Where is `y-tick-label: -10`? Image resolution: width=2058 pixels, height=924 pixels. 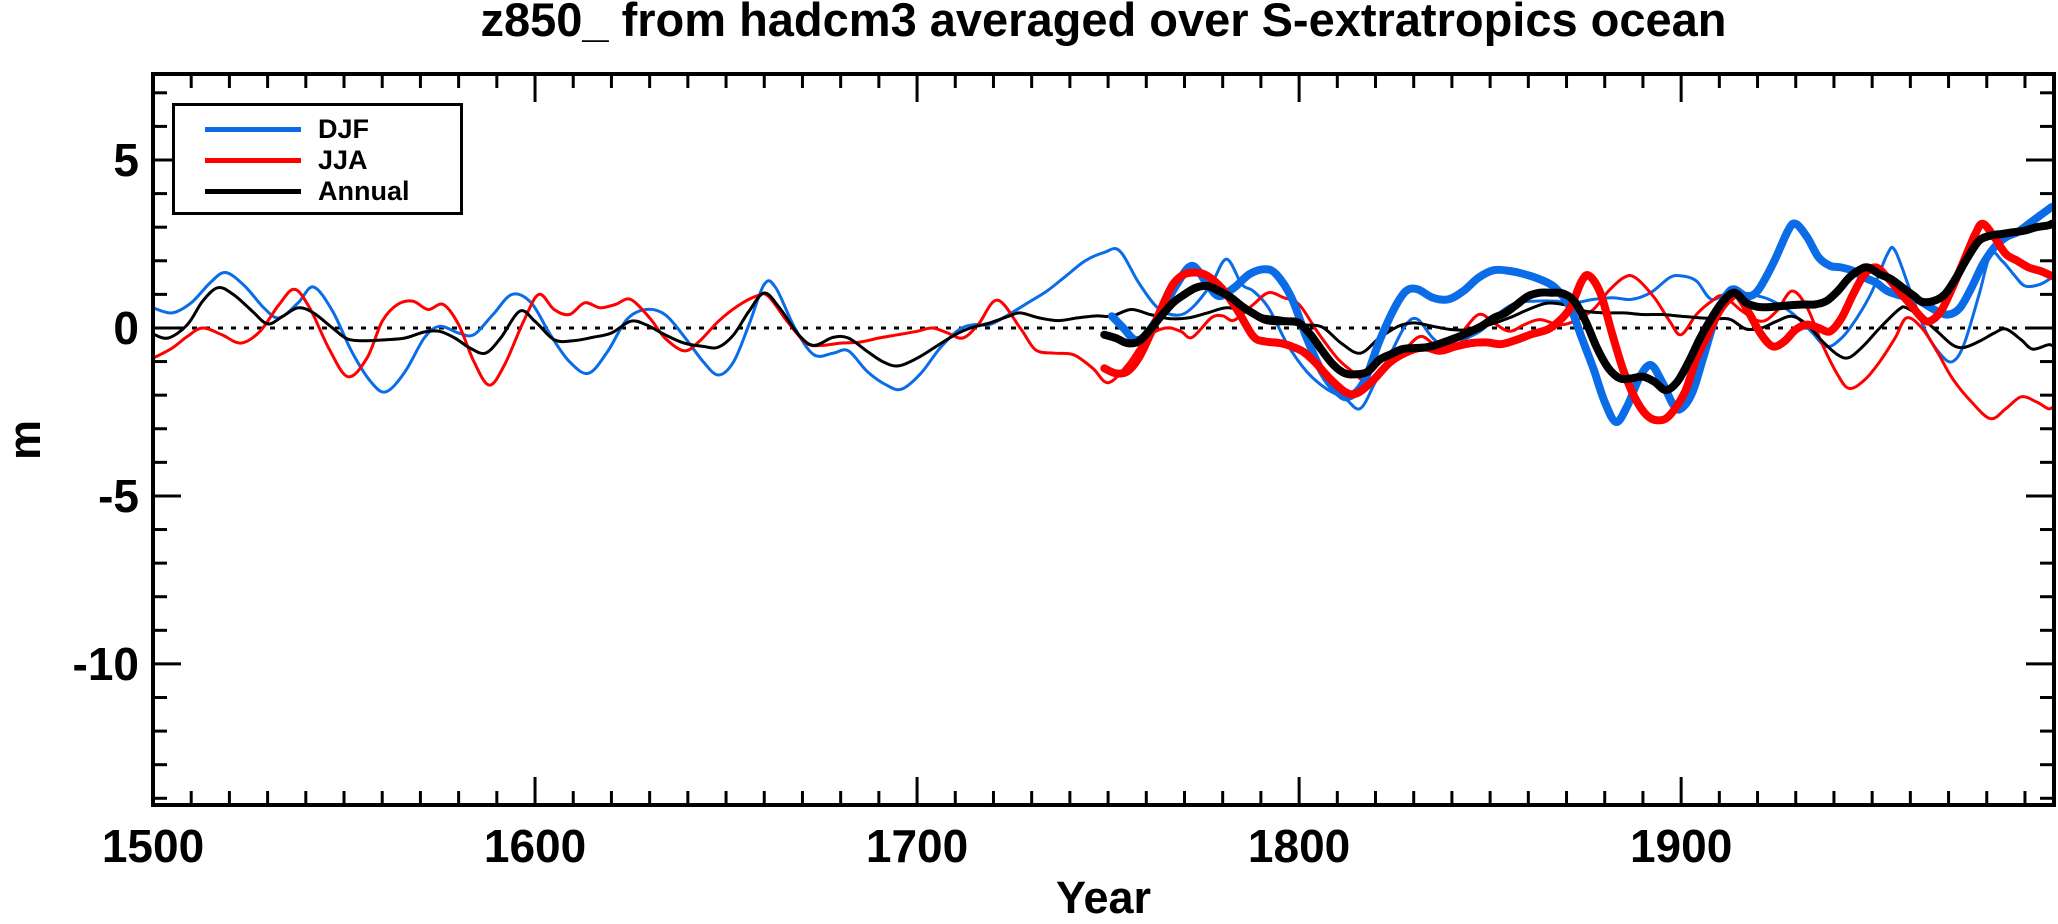 y-tick-label: -10 is located at coordinates (106, 664).